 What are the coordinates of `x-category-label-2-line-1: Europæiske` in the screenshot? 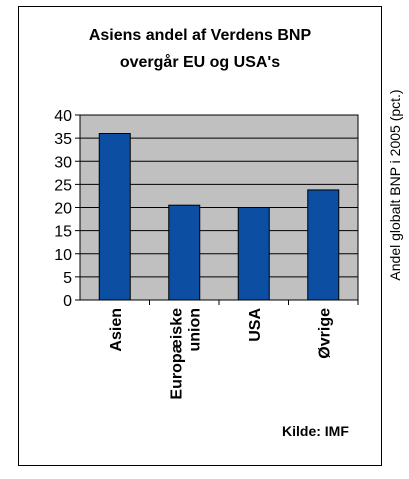 It's located at (176, 354).